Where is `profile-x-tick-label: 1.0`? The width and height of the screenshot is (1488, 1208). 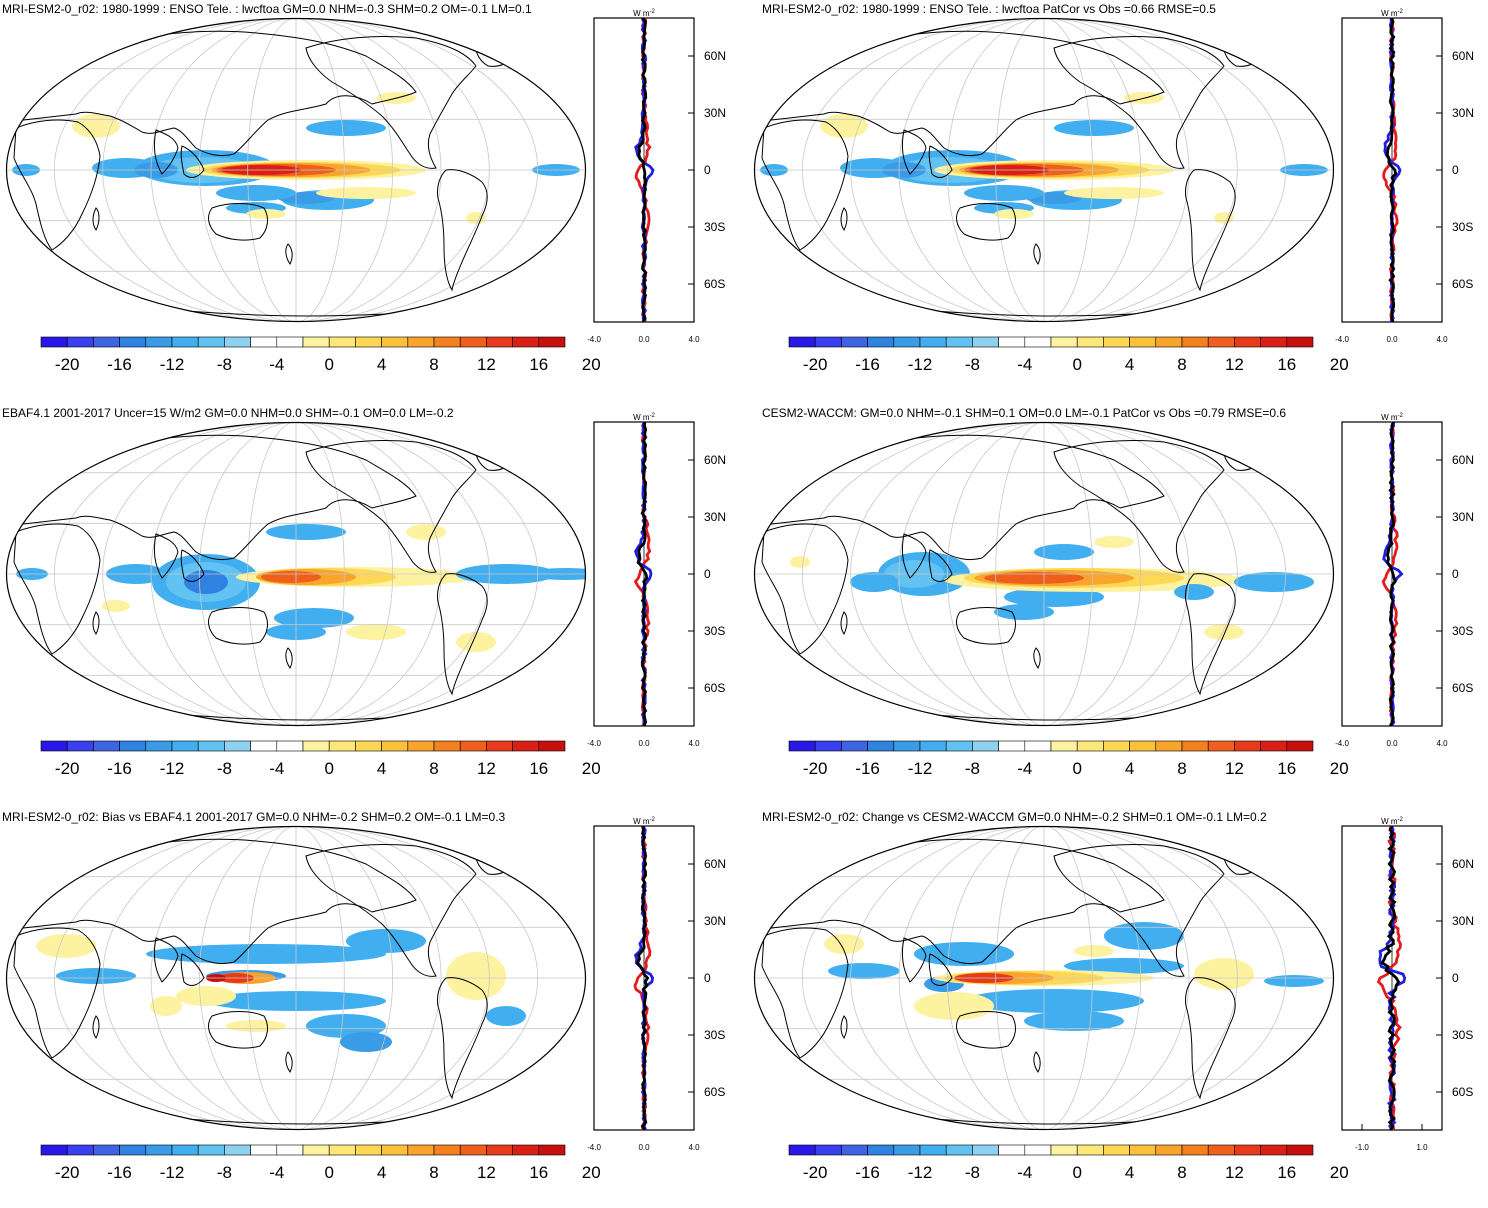 profile-x-tick-label: 1.0 is located at coordinates (1422, 1147).